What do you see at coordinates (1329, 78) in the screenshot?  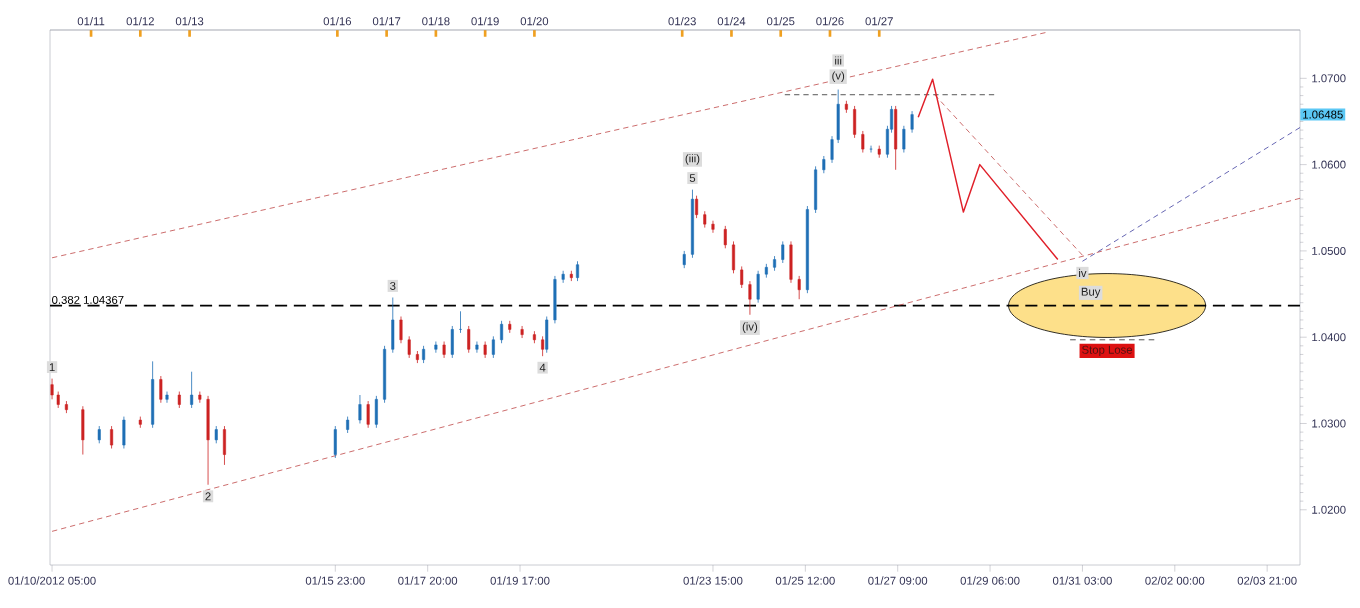 I see `y-tick-label: 1.0700` at bounding box center [1329, 78].